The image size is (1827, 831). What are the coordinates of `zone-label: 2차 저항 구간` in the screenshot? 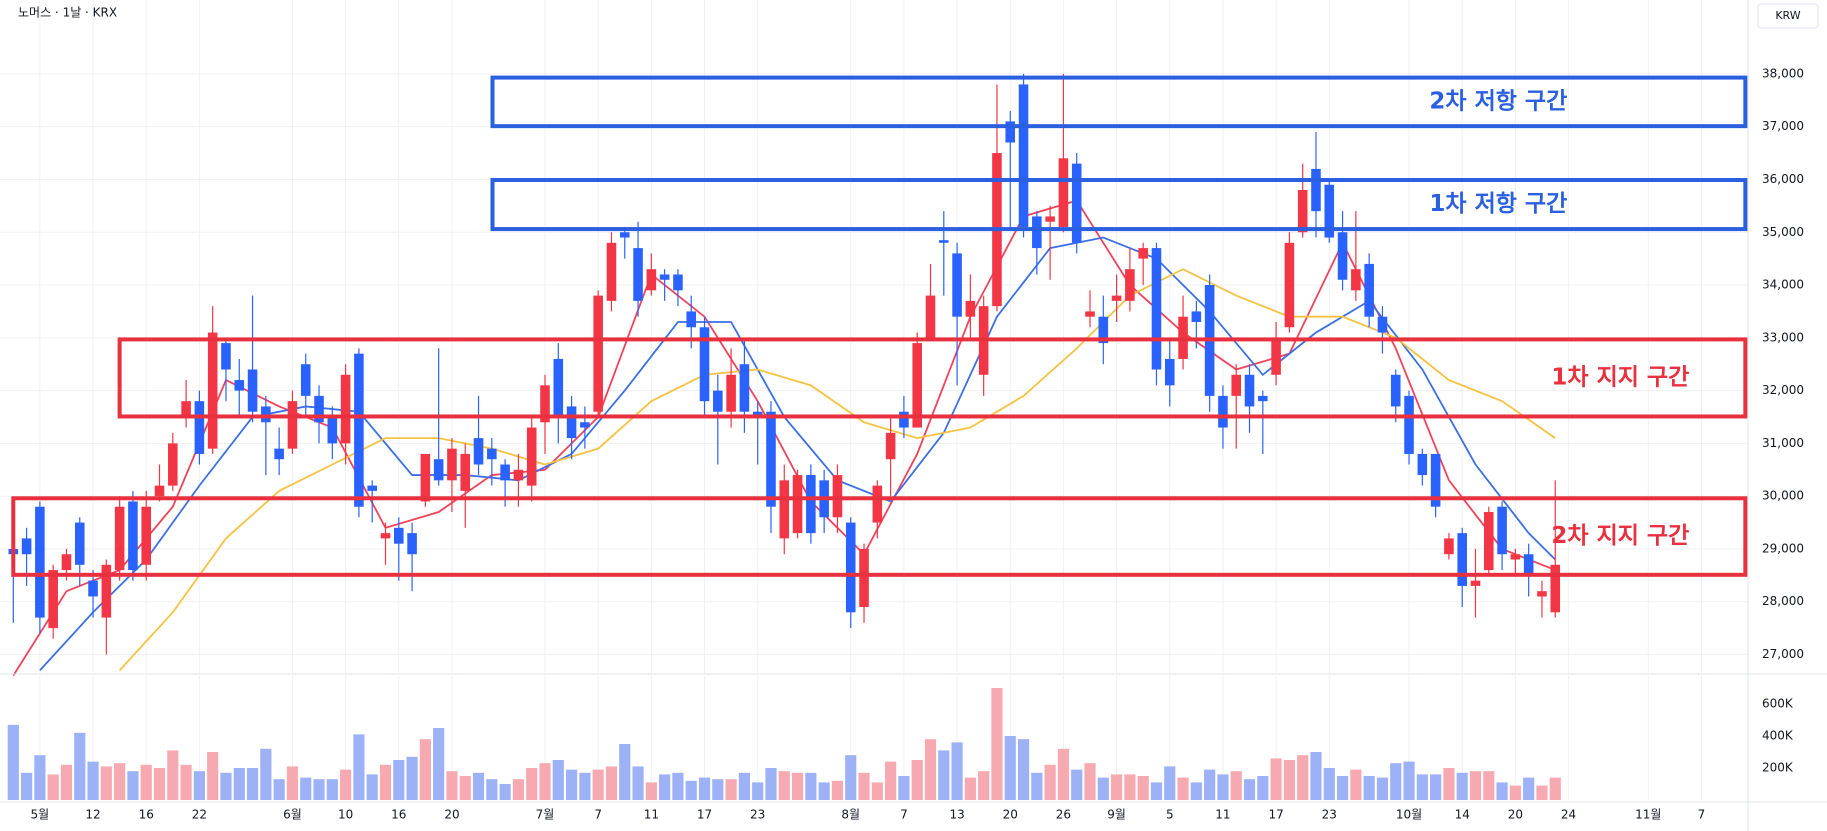 It's located at (1498, 101).